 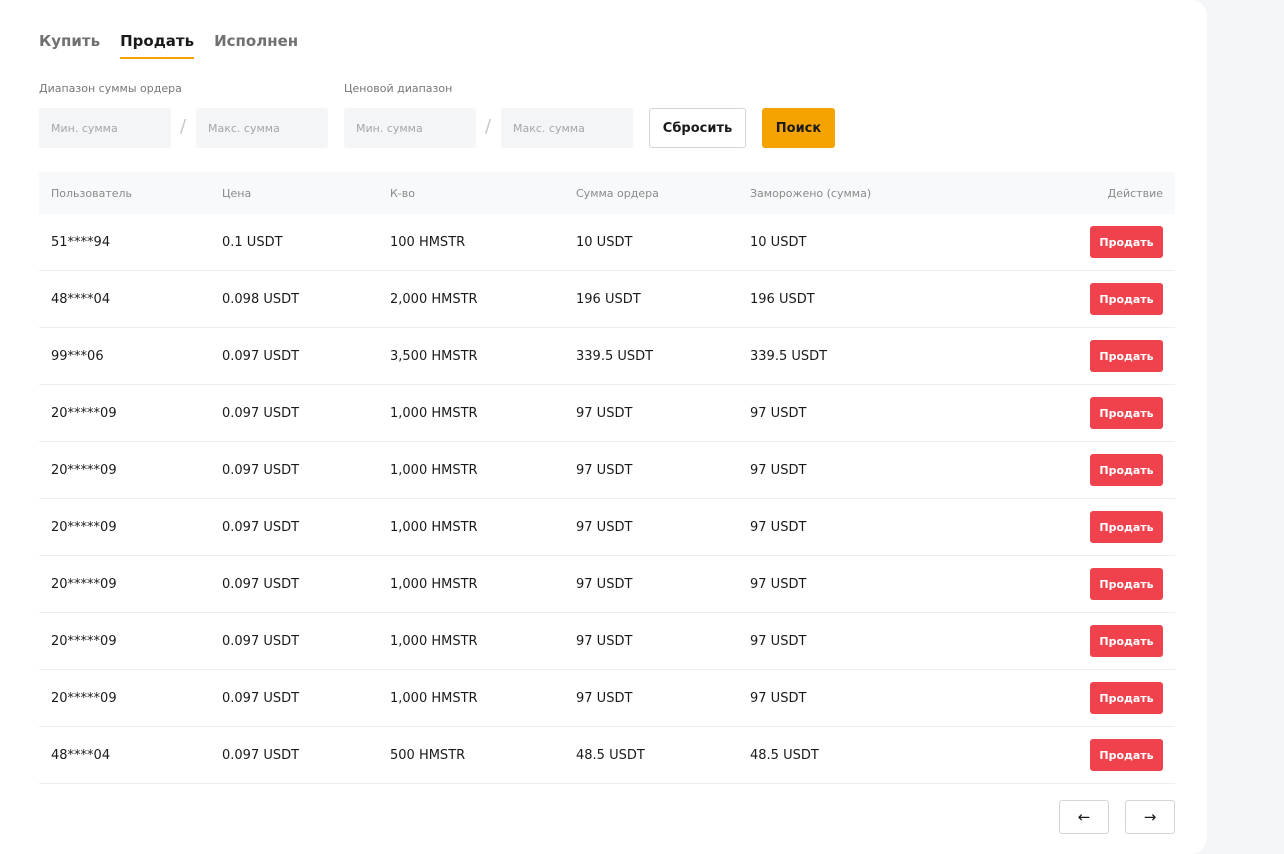 I want to click on tab-executed: Исполнен, so click(x=256, y=41).